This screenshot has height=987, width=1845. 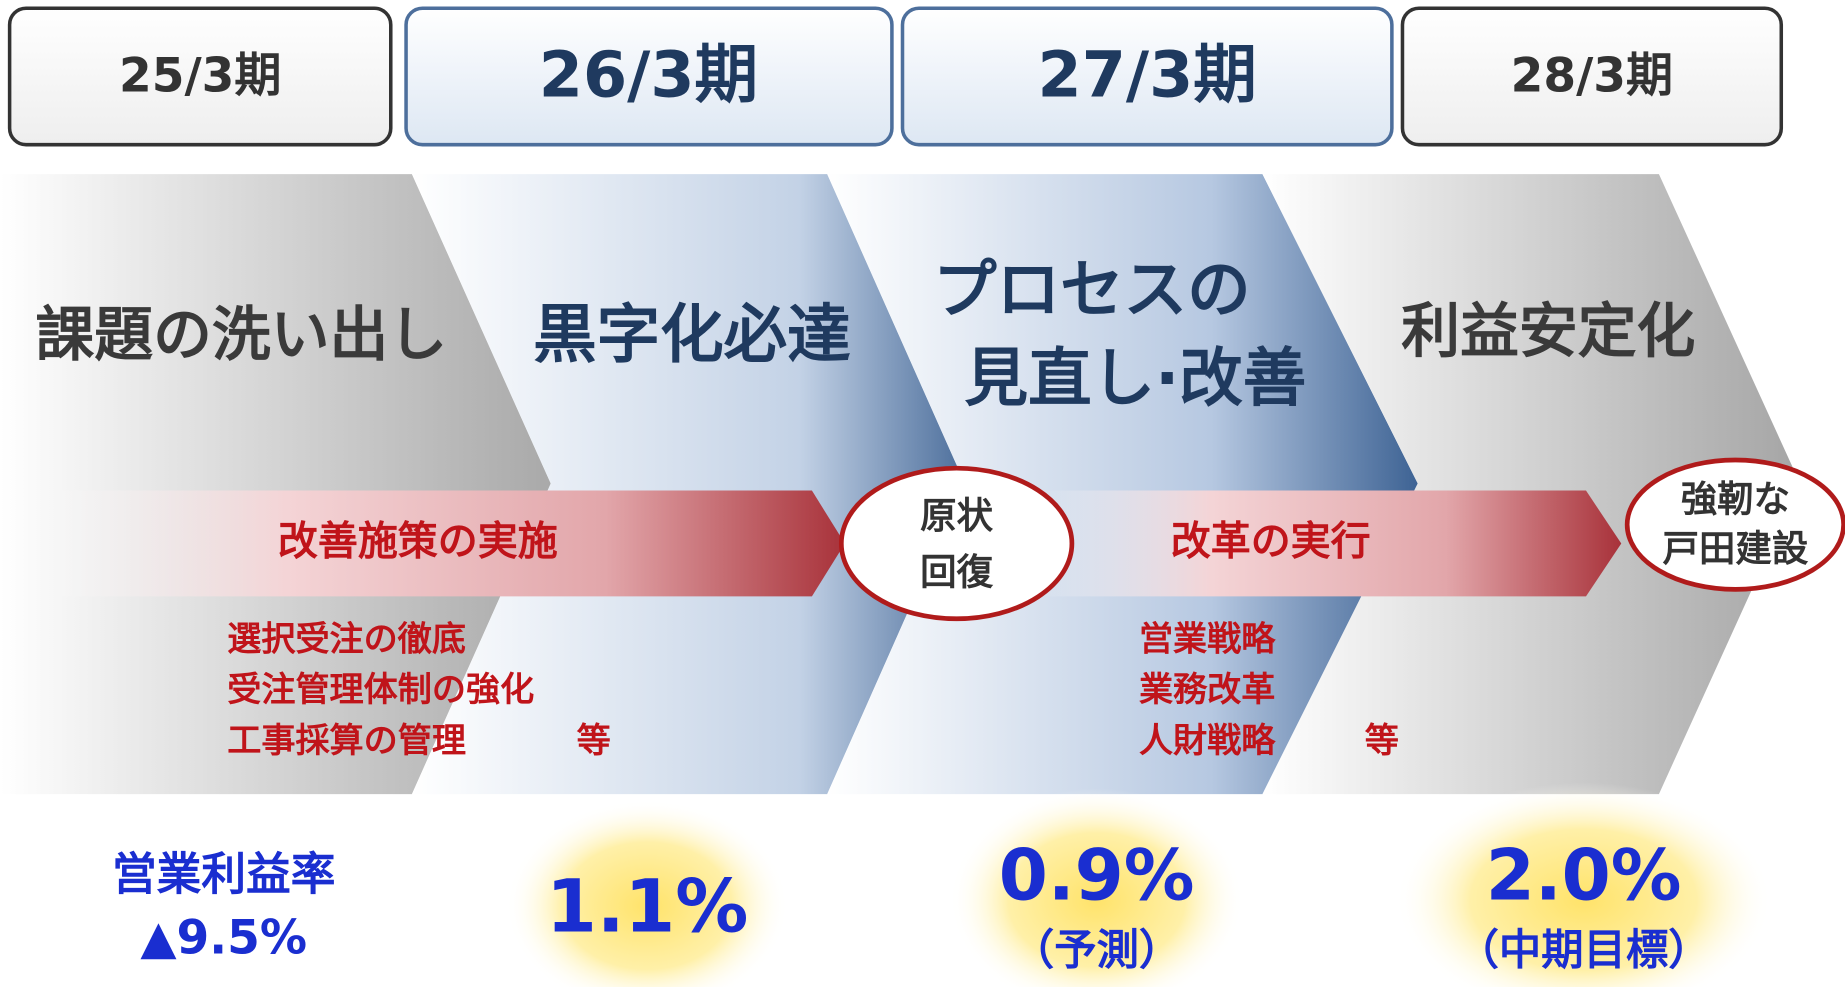 I want to click on phase-label: 課題の洗い出し, so click(x=242, y=334).